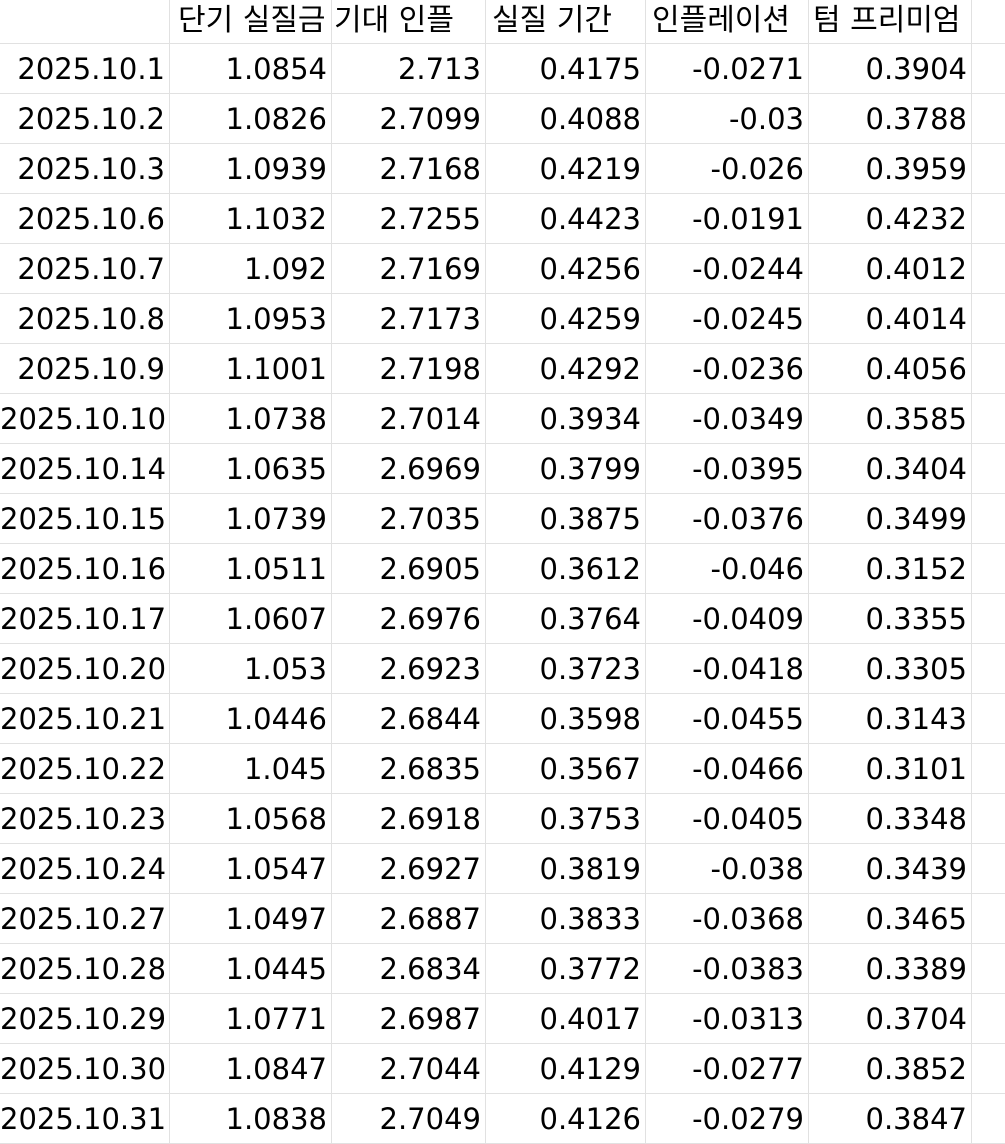  What do you see at coordinates (727, 218) in the screenshot?
I see `inflation-cell: -0.0191` at bounding box center [727, 218].